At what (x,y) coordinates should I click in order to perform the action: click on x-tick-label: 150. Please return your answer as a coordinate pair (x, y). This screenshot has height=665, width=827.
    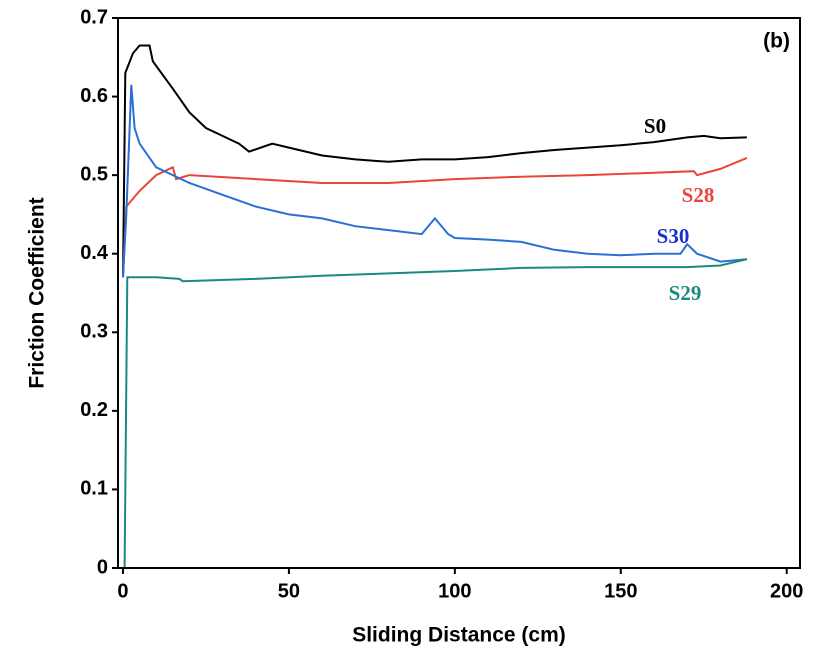
    Looking at the image, I should click on (620, 591).